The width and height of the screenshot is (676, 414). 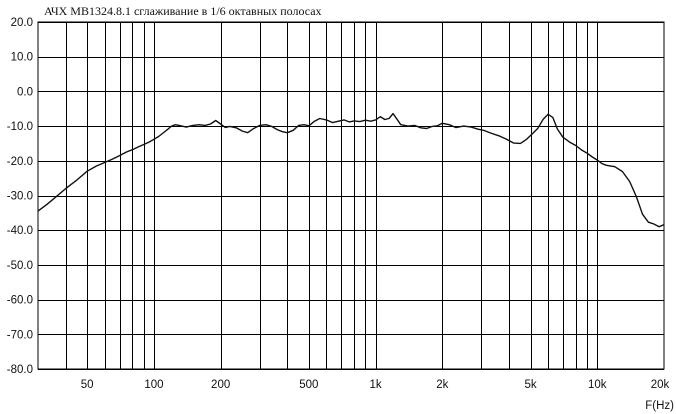 What do you see at coordinates (660, 385) in the screenshot?
I see `x-tick-label: 20k` at bounding box center [660, 385].